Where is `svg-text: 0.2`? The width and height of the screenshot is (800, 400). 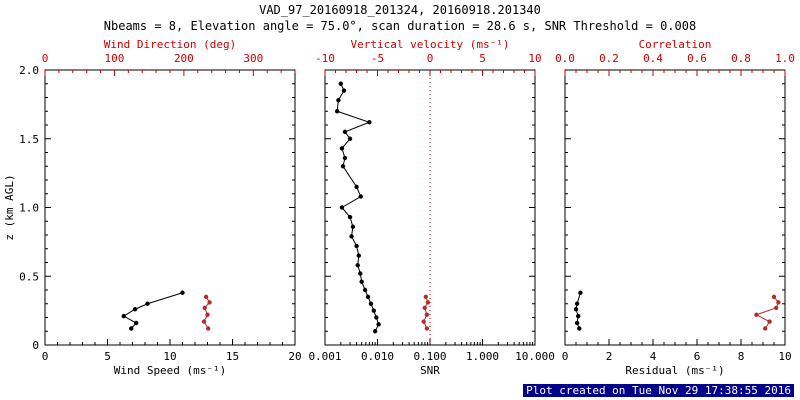
svg-text: 0.2 is located at coordinates (609, 58).